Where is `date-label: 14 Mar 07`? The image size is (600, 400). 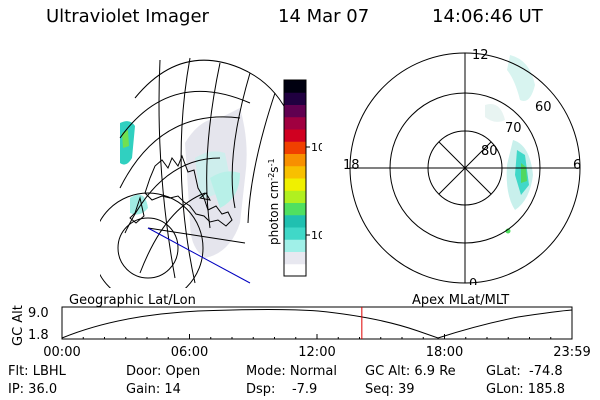
date-label: 14 Mar 07 is located at coordinates (324, 16).